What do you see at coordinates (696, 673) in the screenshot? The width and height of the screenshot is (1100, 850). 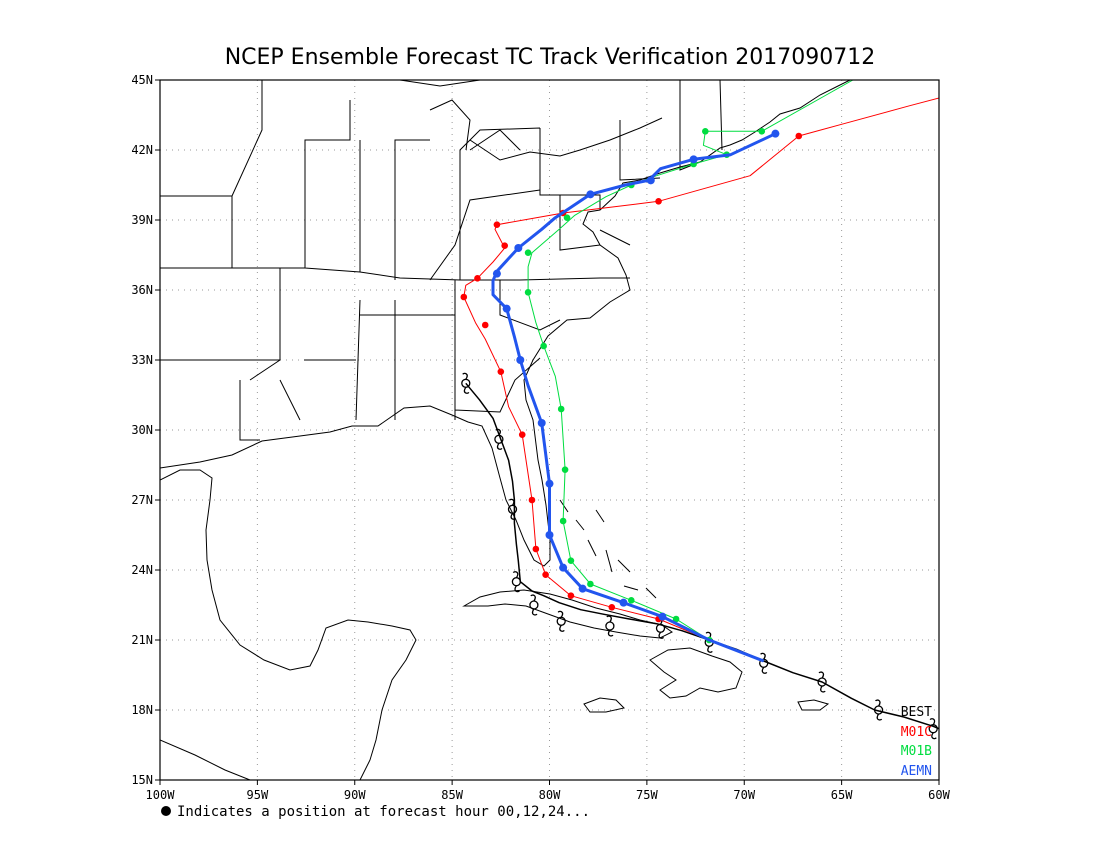 I see `island-hispaniola` at bounding box center [696, 673].